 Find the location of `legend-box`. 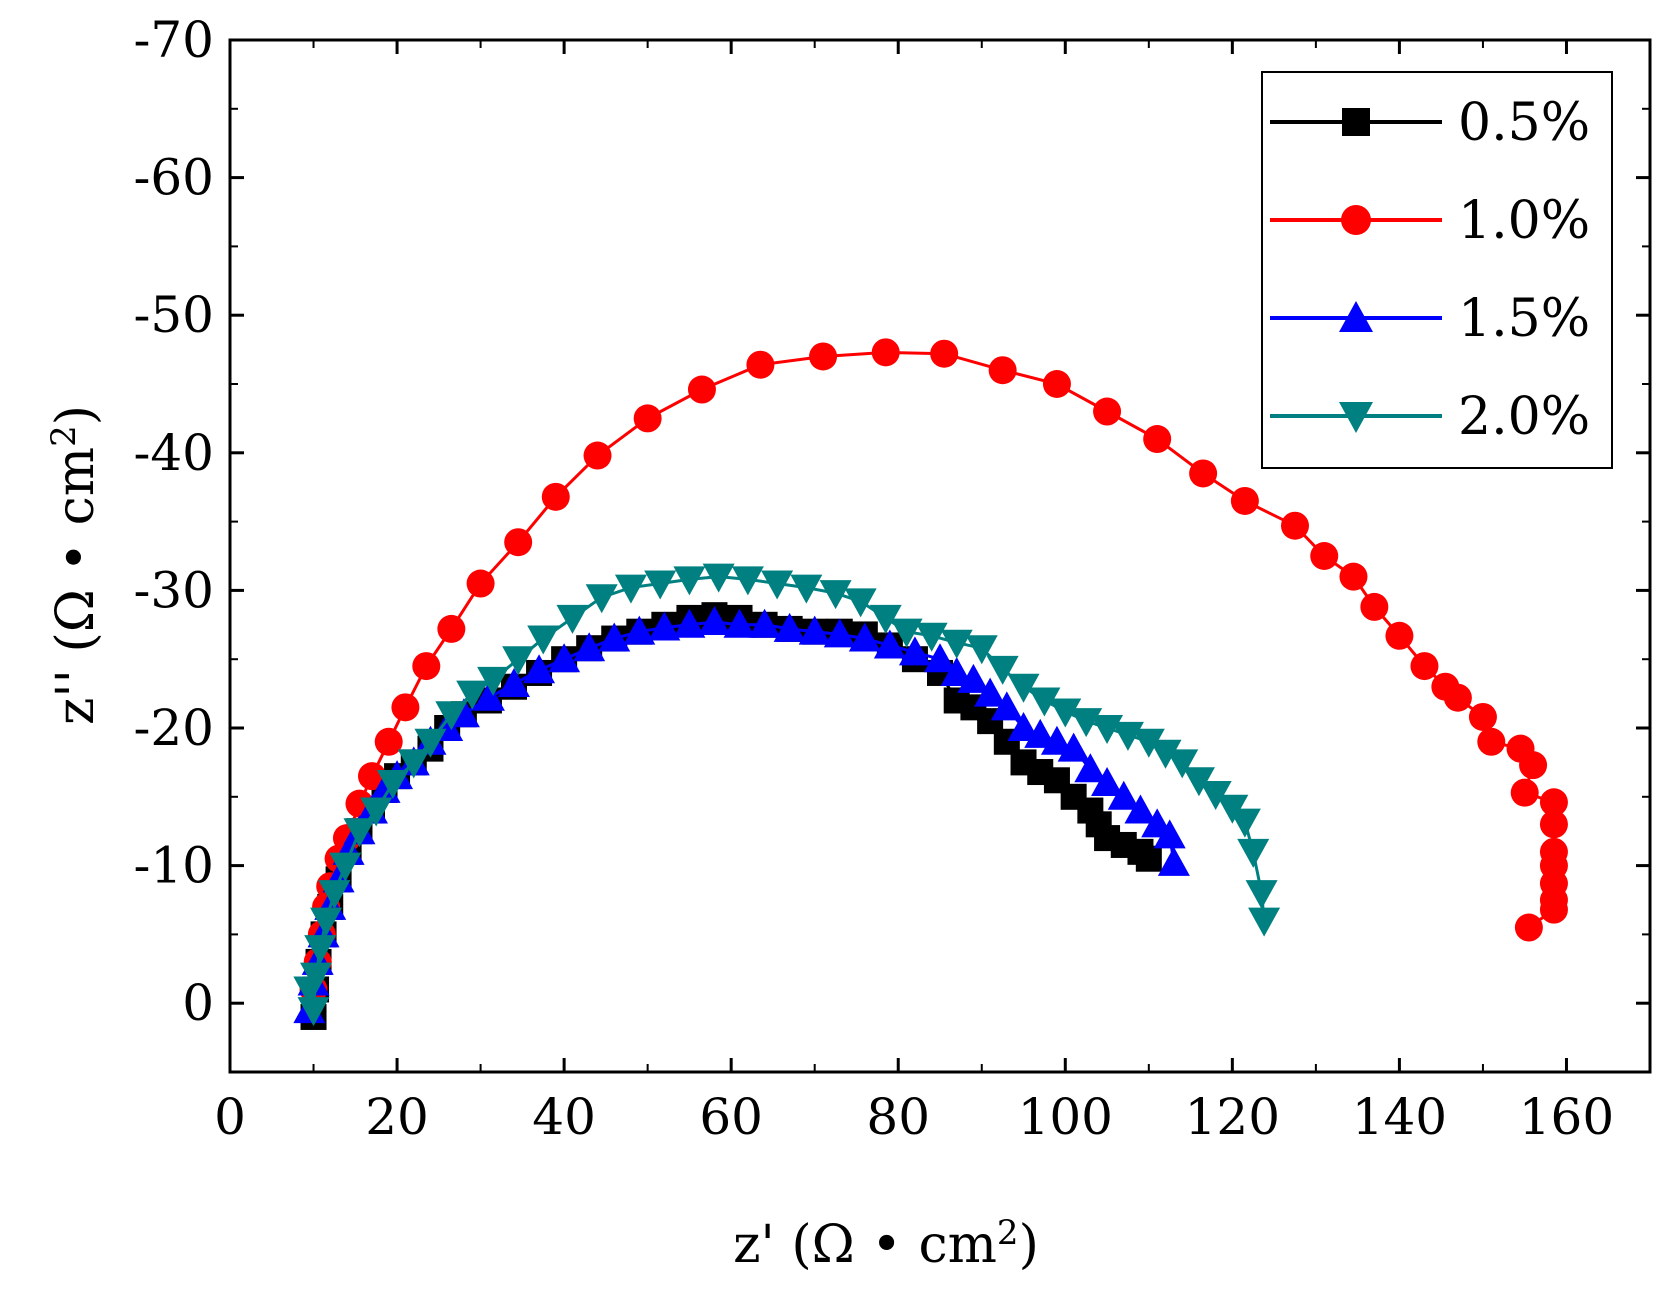

legend-box is located at coordinates (1437, 270).